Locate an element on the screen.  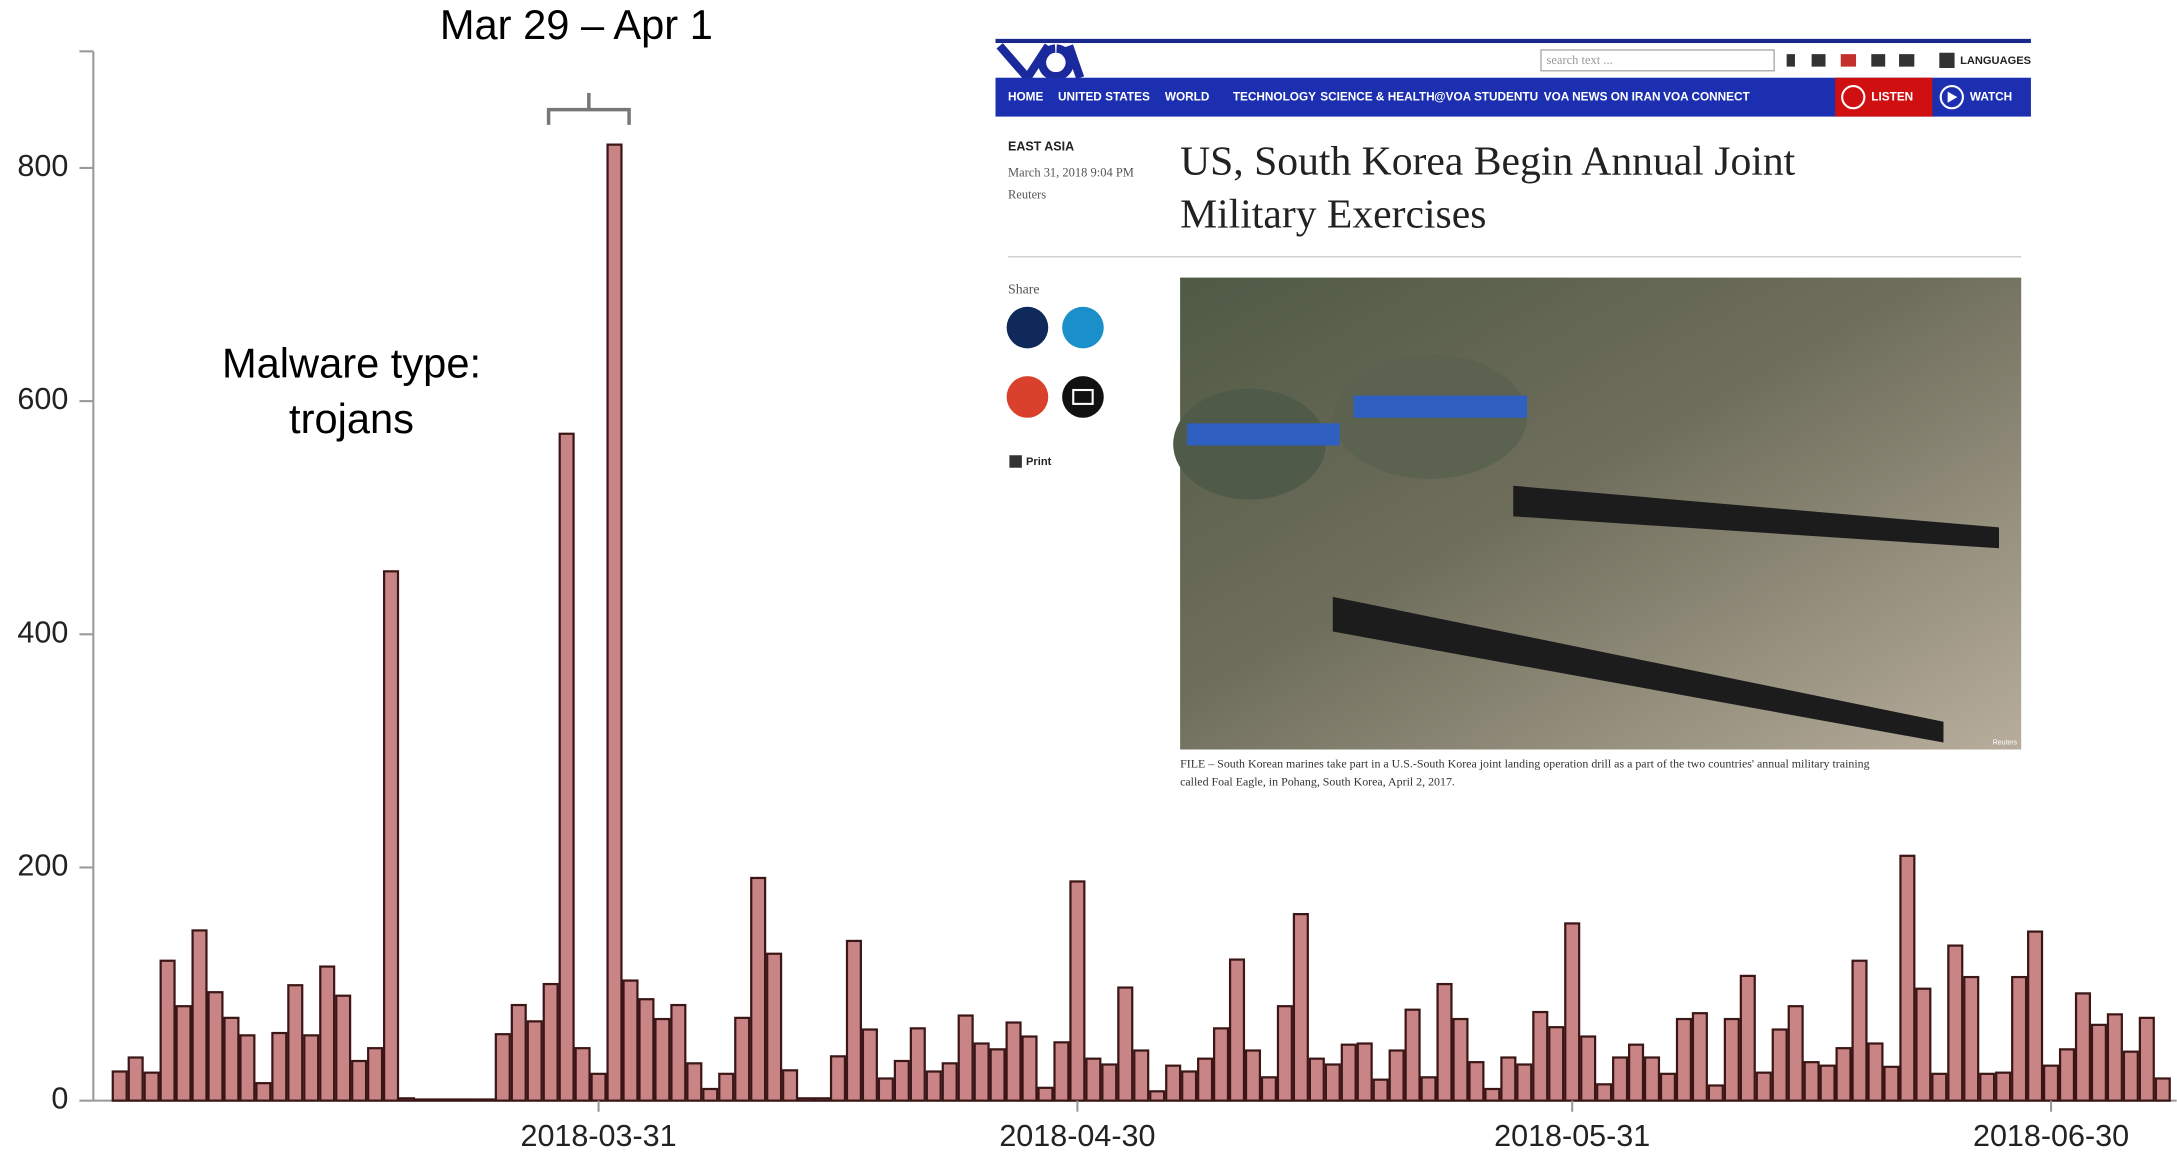
article-title: US, South Korea Begin Annual Joint is located at coordinates (1488, 162).